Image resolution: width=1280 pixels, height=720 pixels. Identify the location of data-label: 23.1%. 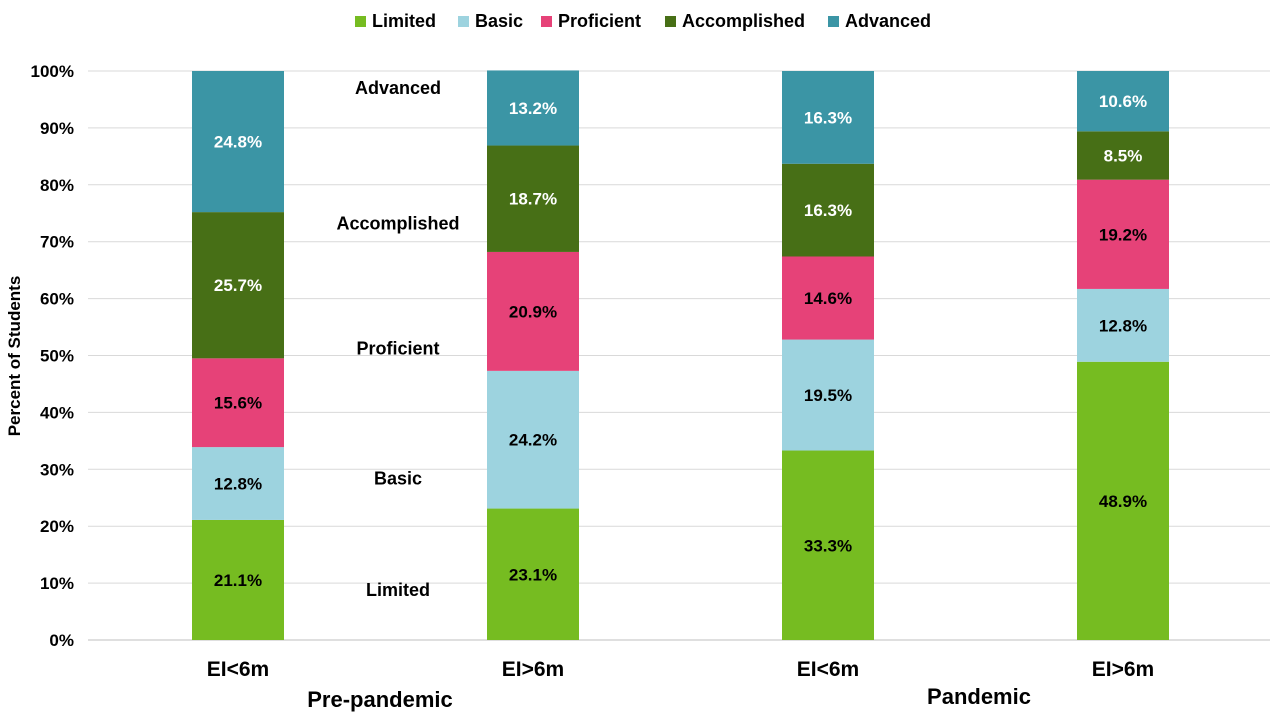
(533, 574).